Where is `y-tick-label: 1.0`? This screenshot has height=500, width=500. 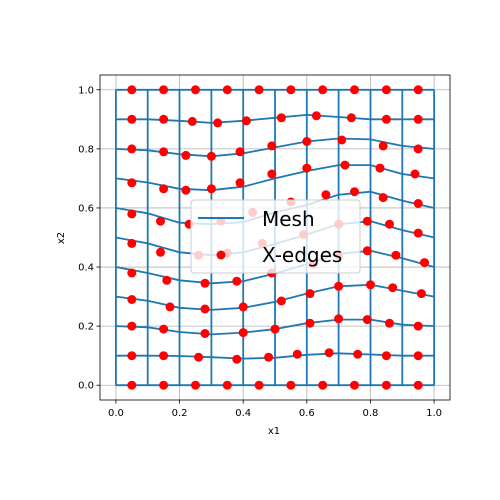 y-tick-label: 1.0 is located at coordinates (86, 90).